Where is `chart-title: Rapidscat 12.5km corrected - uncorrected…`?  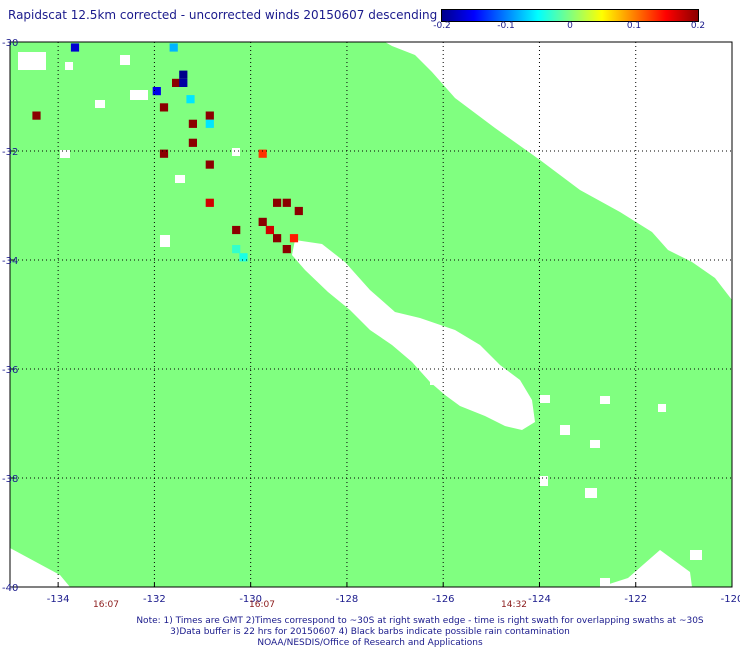
chart-title: Rapidscat 12.5km corrected - uncorrected… is located at coordinates (223, 15).